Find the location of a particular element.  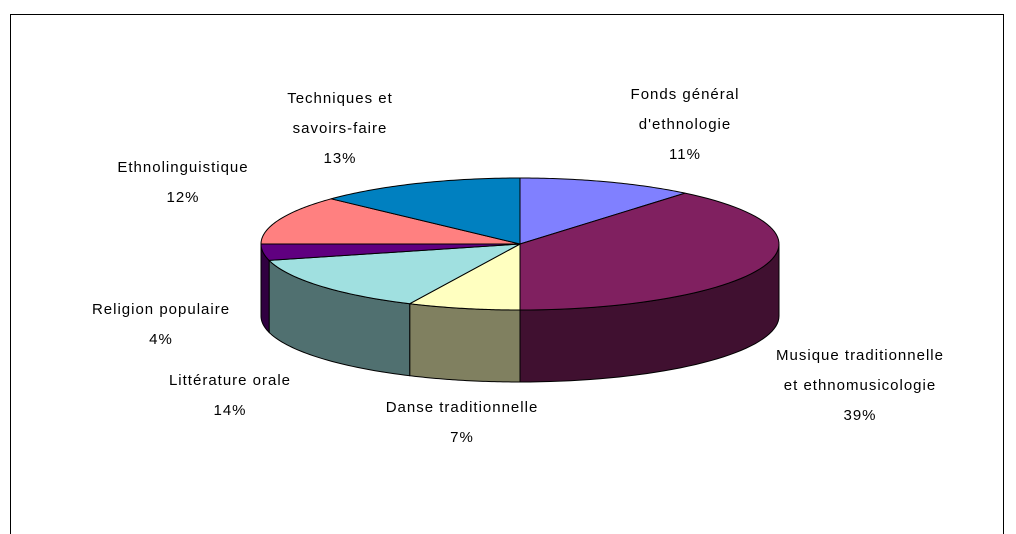

value-label: 39% is located at coordinates (860, 415).